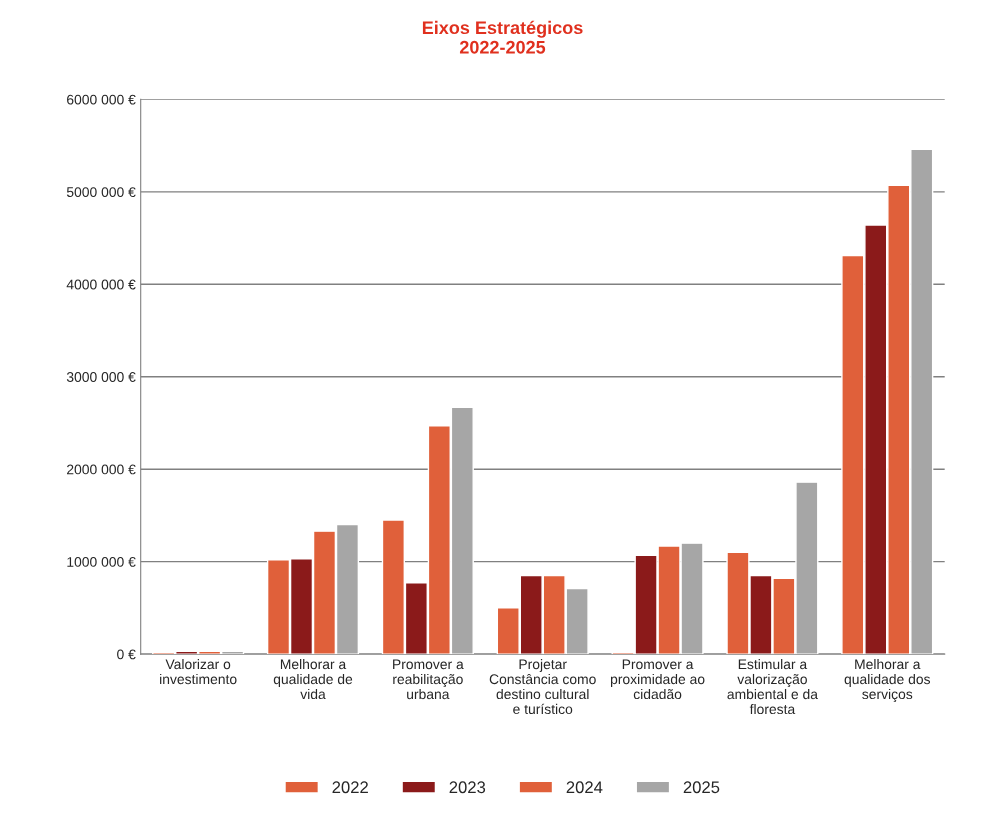  What do you see at coordinates (101, 469) in the screenshot?
I see `y-tick-label: 2000 000 €` at bounding box center [101, 469].